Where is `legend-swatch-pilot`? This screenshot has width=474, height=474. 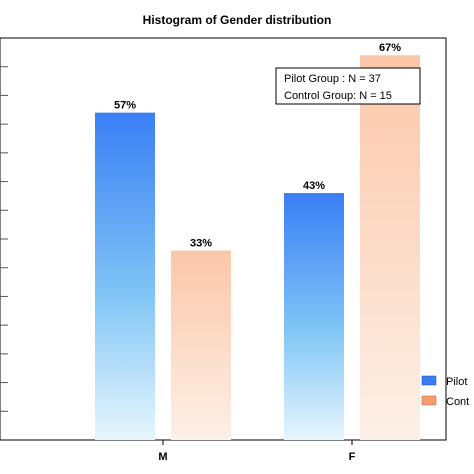 legend-swatch-pilot is located at coordinates (429, 380).